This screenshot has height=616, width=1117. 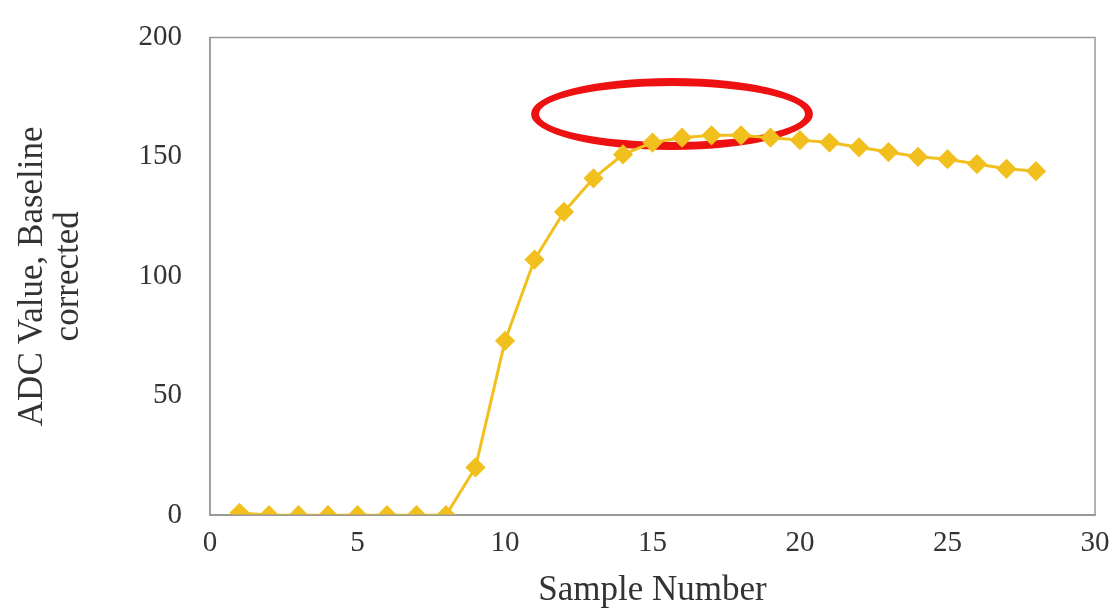 I want to click on x-axis-title: Sample Number, so click(x=653, y=589).